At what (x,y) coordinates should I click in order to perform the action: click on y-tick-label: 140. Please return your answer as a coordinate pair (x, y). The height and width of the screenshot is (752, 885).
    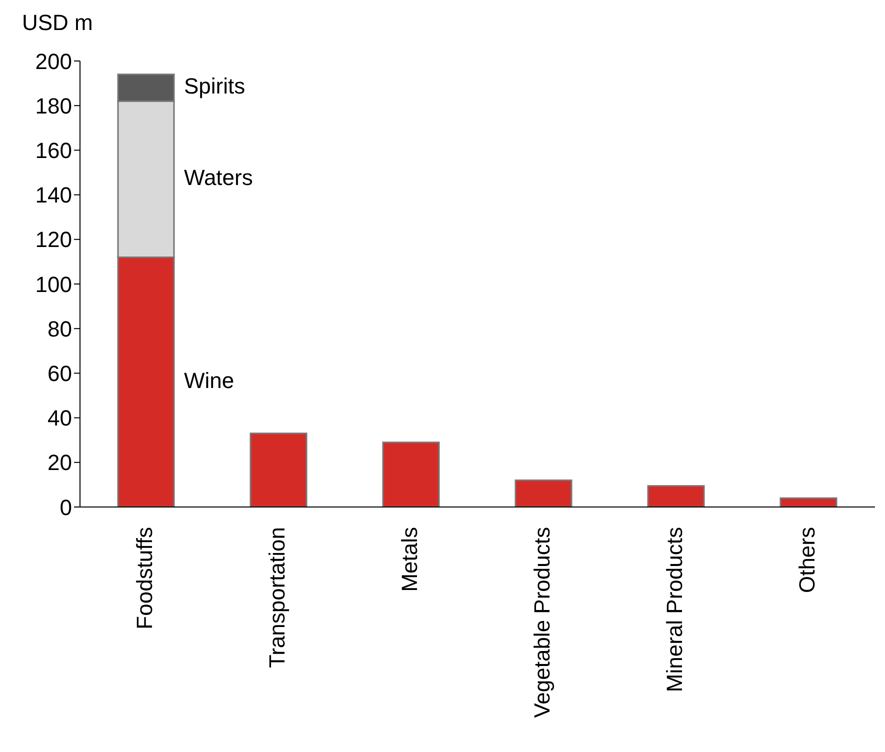
    Looking at the image, I should click on (53, 195).